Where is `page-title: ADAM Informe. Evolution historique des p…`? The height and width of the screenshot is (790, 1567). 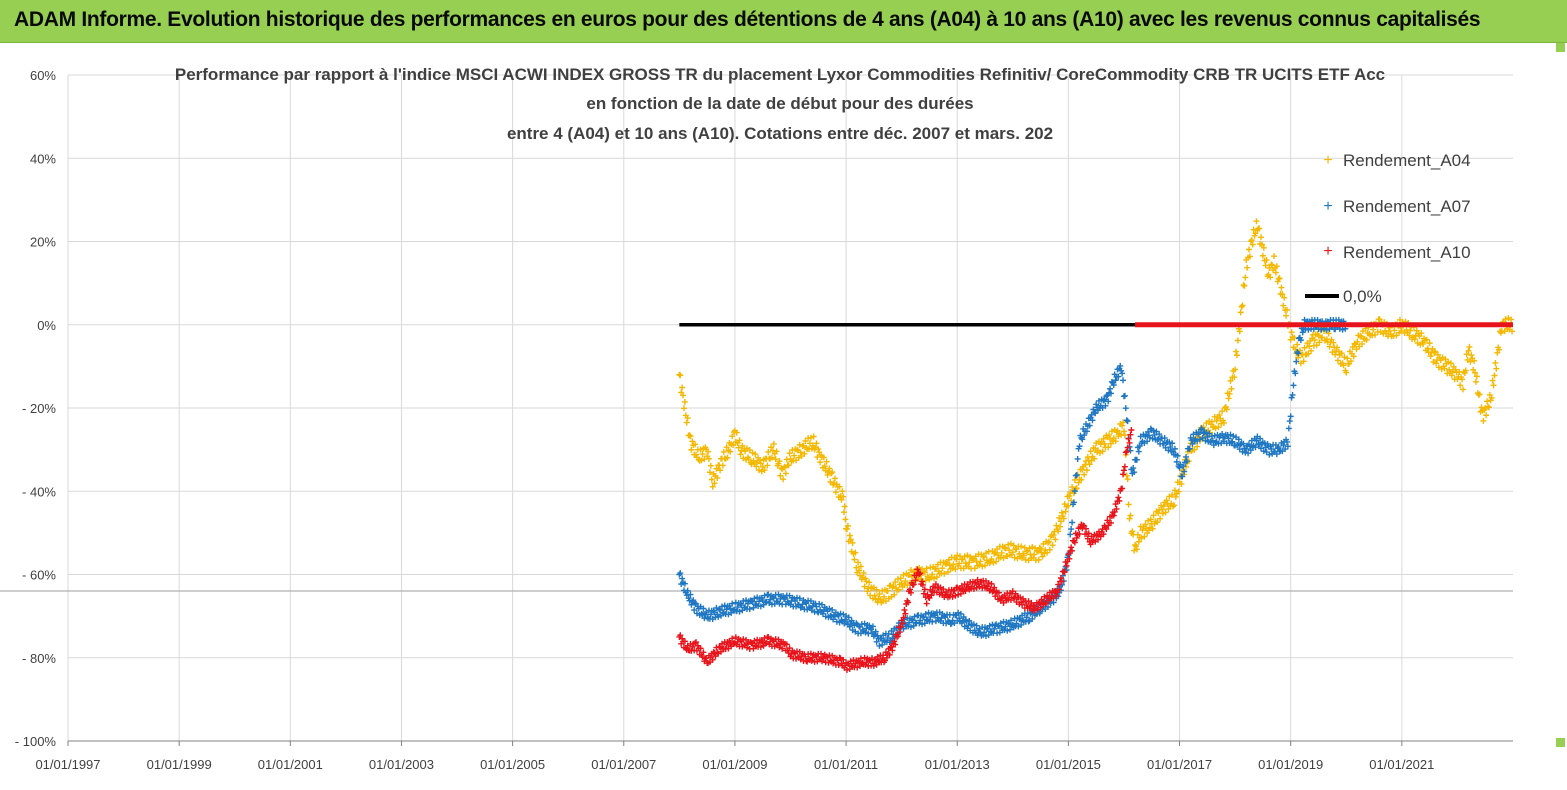 page-title: ADAM Informe. Evolution historique des p… is located at coordinates (747, 19).